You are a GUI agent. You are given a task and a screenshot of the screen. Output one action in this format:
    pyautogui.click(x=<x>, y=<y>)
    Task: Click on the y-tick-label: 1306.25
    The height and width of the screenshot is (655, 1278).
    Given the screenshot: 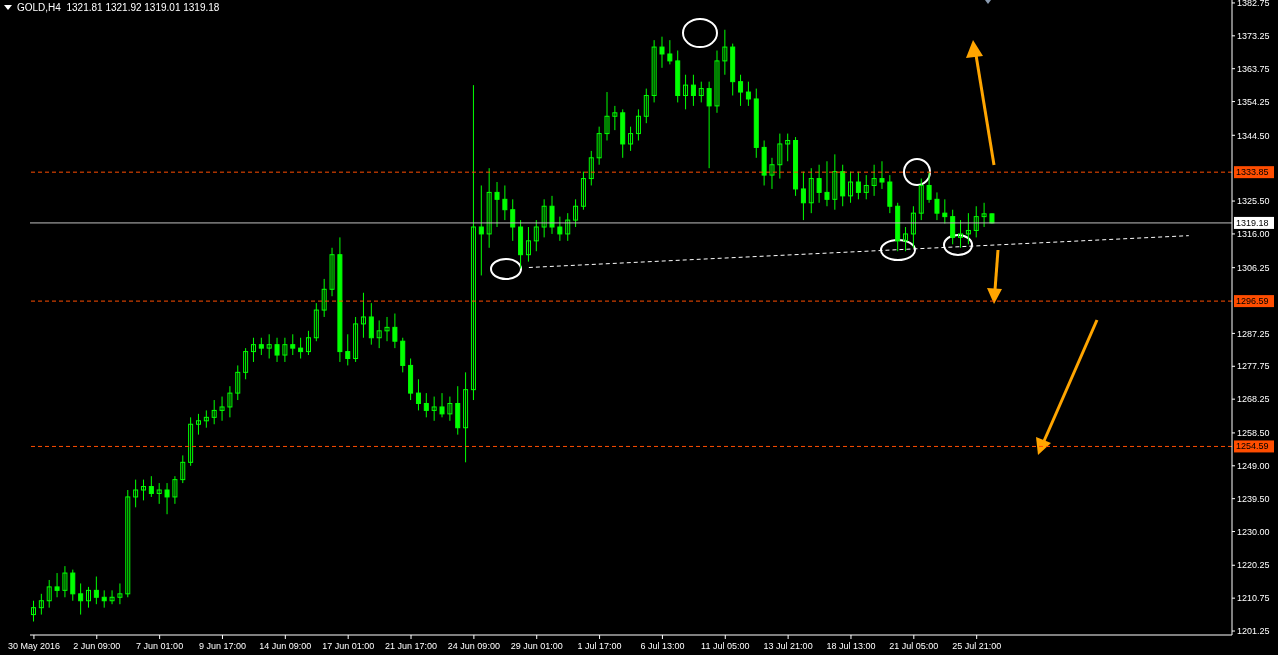 What is the action you would take?
    pyautogui.click(x=1253, y=267)
    